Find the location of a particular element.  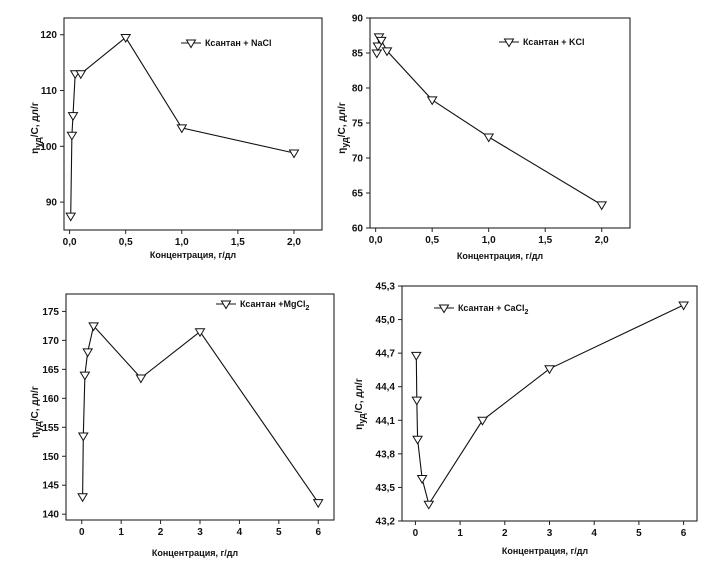

y-tick-label: 170 is located at coordinates (50, 341).